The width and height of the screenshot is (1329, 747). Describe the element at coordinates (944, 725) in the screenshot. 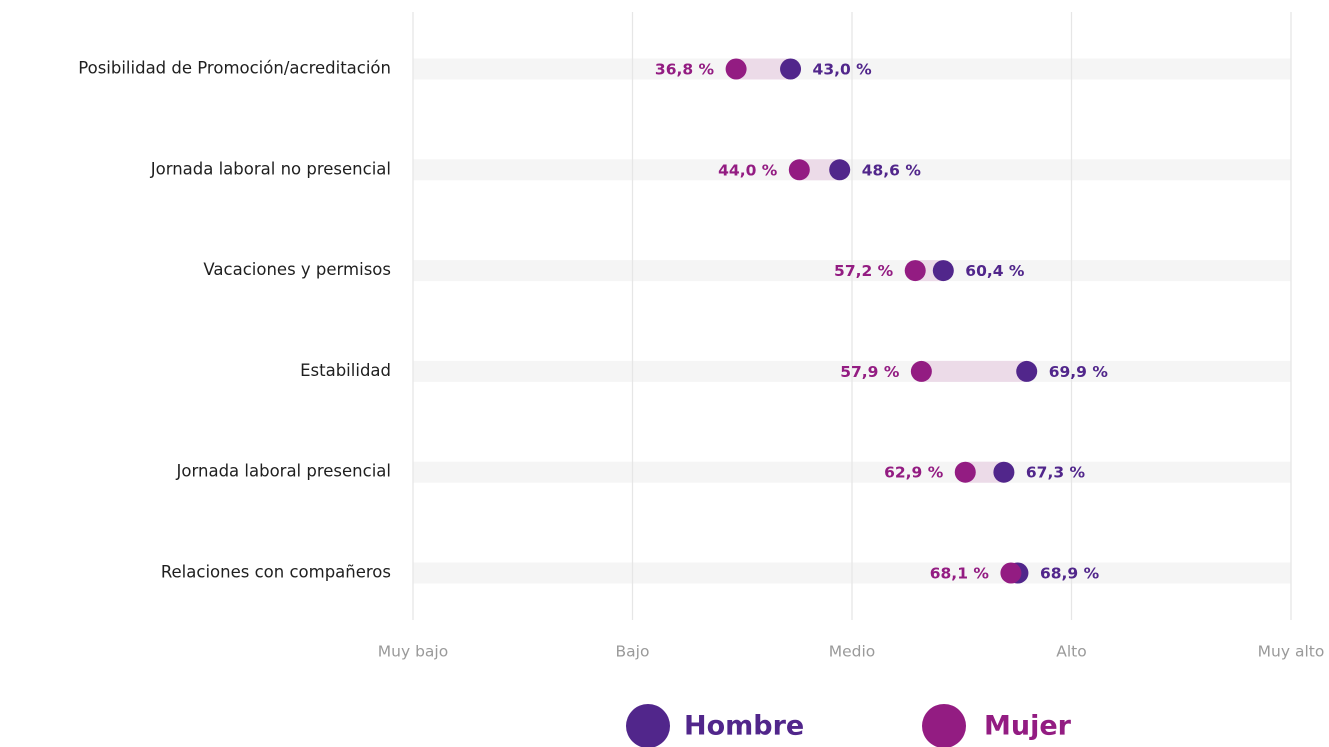

I see `legend-swatch-mujer` at that location.